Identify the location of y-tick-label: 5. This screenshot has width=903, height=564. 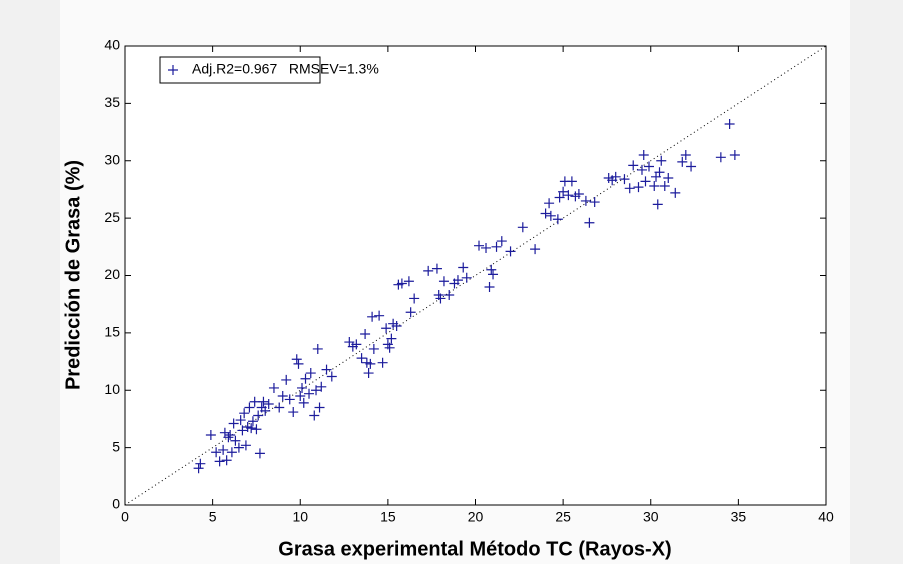
(116, 446).